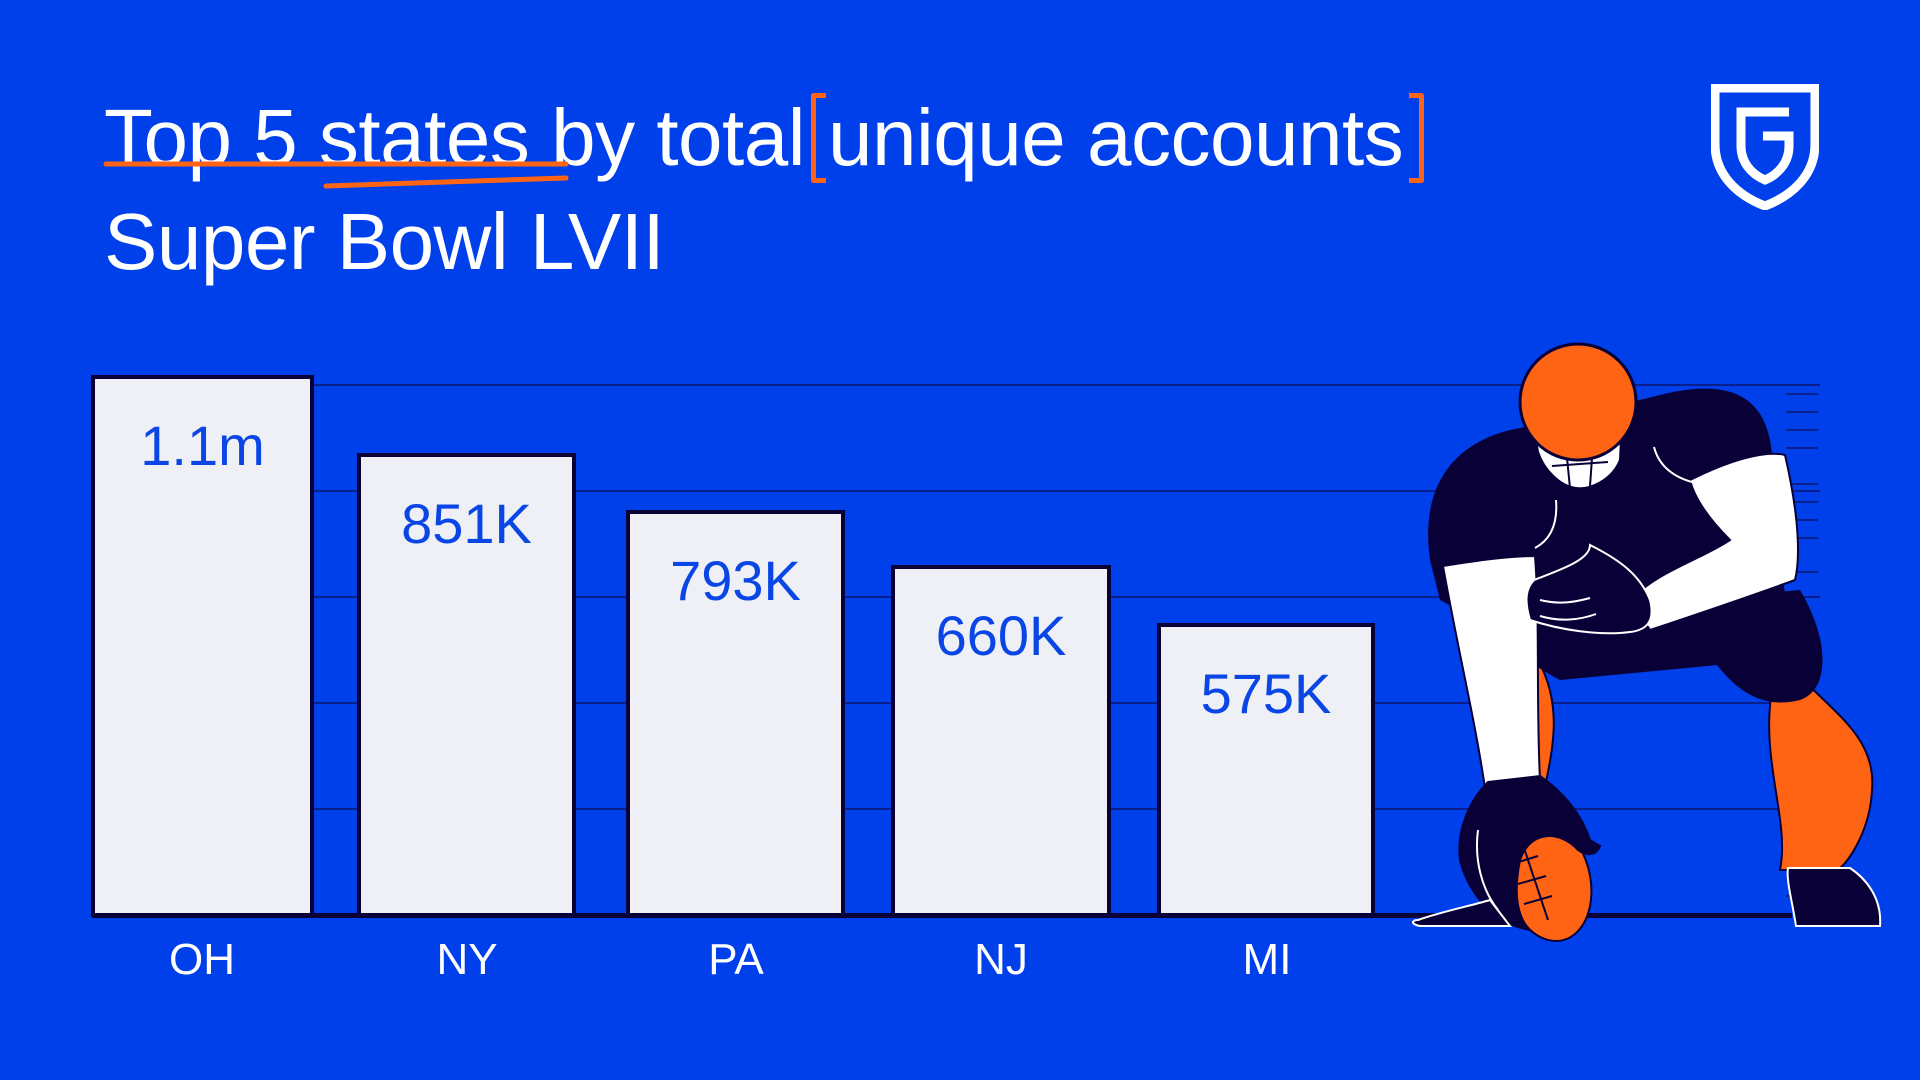 This screenshot has width=1920, height=1080. Describe the element at coordinates (1266, 693) in the screenshot. I see `bar-value-label: 575K` at that location.